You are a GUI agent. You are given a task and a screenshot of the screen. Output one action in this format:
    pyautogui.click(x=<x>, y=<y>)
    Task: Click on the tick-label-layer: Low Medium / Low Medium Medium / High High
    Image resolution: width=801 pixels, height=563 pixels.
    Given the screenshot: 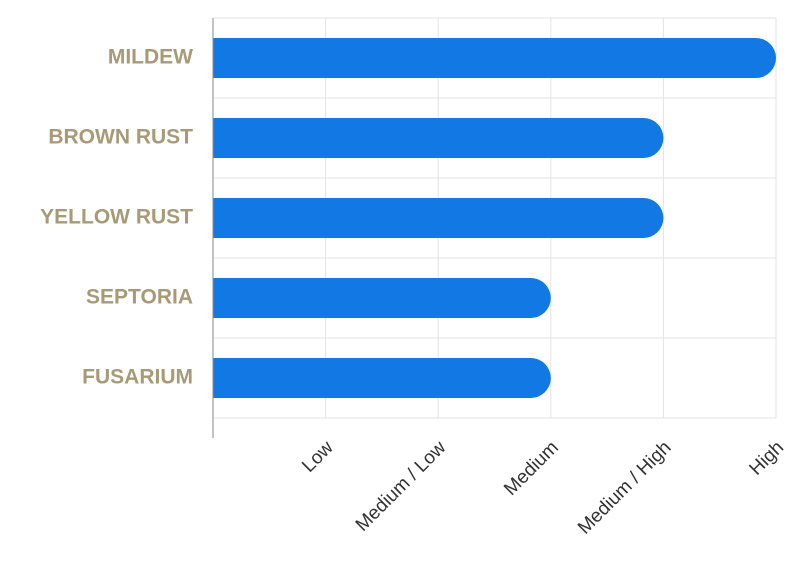 What is the action you would take?
    pyautogui.click(x=543, y=488)
    